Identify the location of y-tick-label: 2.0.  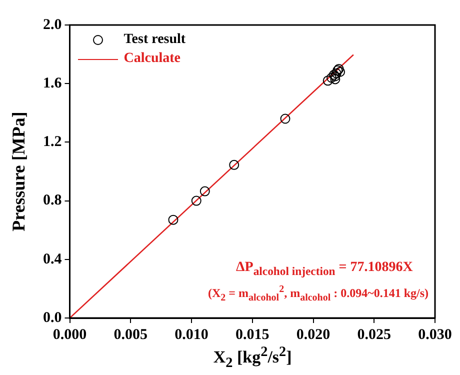
(52, 24).